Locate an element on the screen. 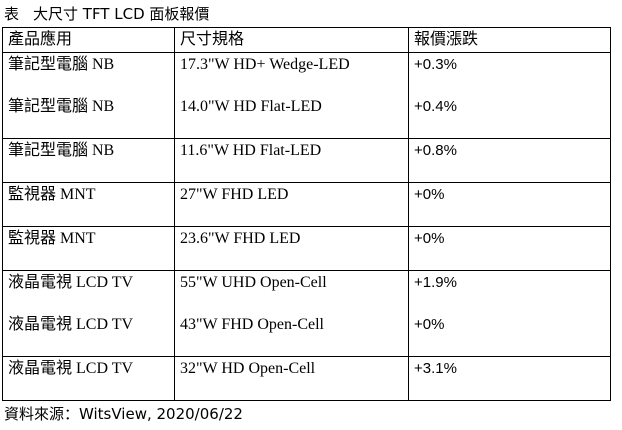  spec-text: 17.3"W HD+ Wedge-LED is located at coordinates (265, 64).